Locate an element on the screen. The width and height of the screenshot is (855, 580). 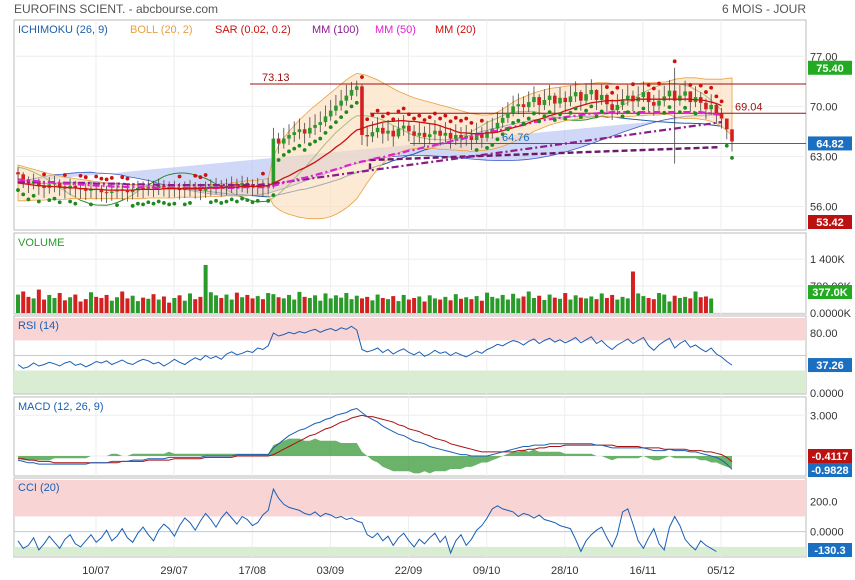
price-badge: 53.42 is located at coordinates (830, 223).